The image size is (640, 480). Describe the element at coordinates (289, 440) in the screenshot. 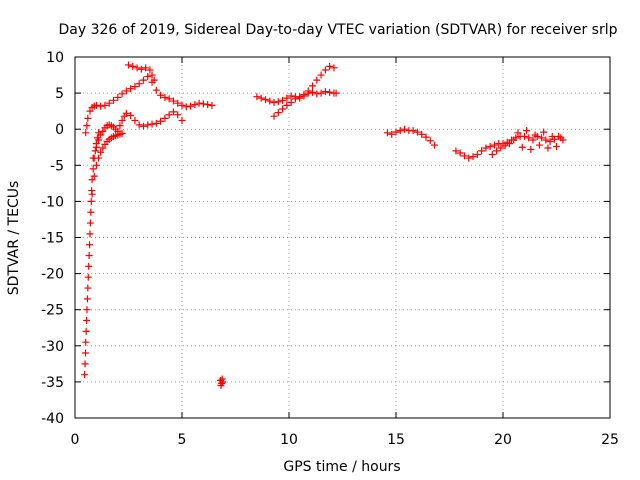

I see `x-tick-label: 10` at that location.